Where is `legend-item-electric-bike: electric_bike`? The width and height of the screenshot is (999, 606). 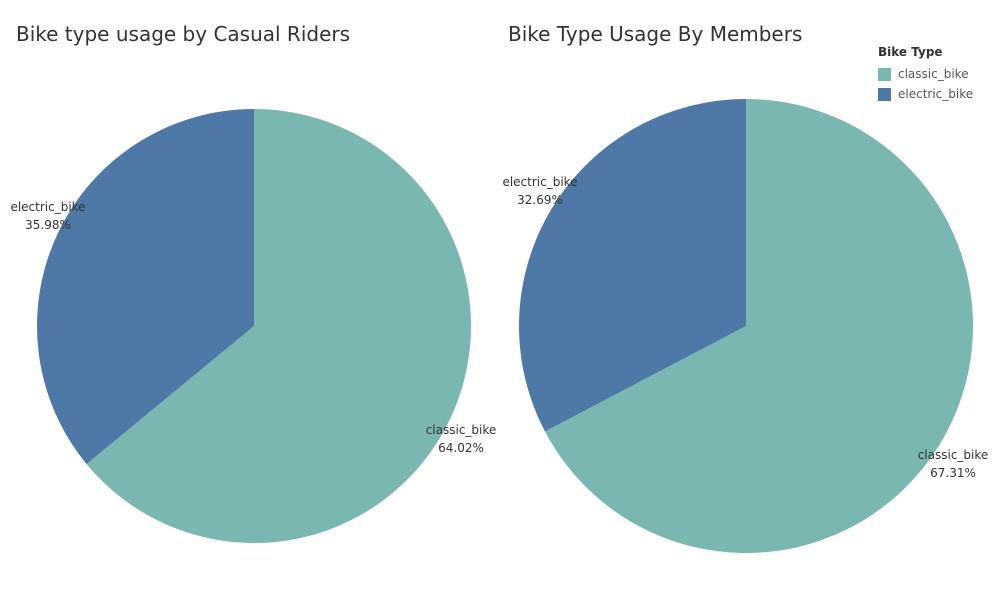 legend-item-electric-bike: electric_bike is located at coordinates (925, 94).